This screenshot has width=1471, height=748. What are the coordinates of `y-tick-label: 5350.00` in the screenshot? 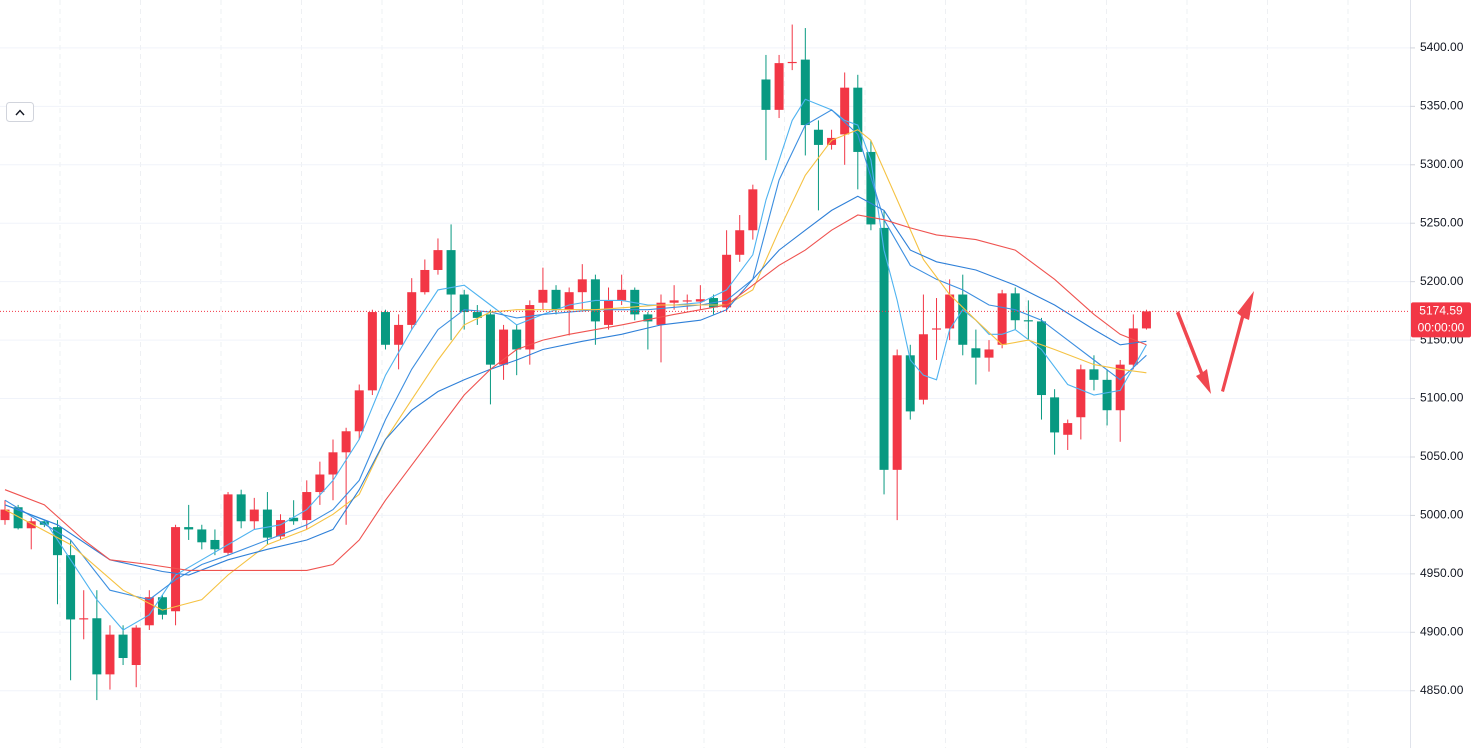 It's located at (1442, 106).